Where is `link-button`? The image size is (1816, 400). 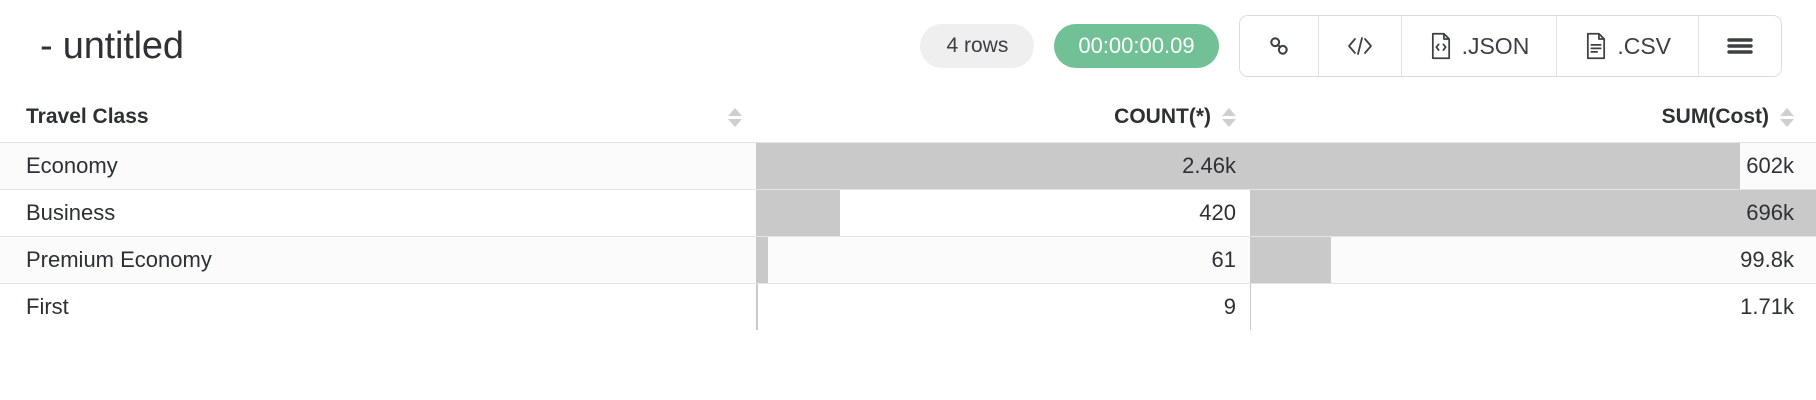 link-button is located at coordinates (1279, 46).